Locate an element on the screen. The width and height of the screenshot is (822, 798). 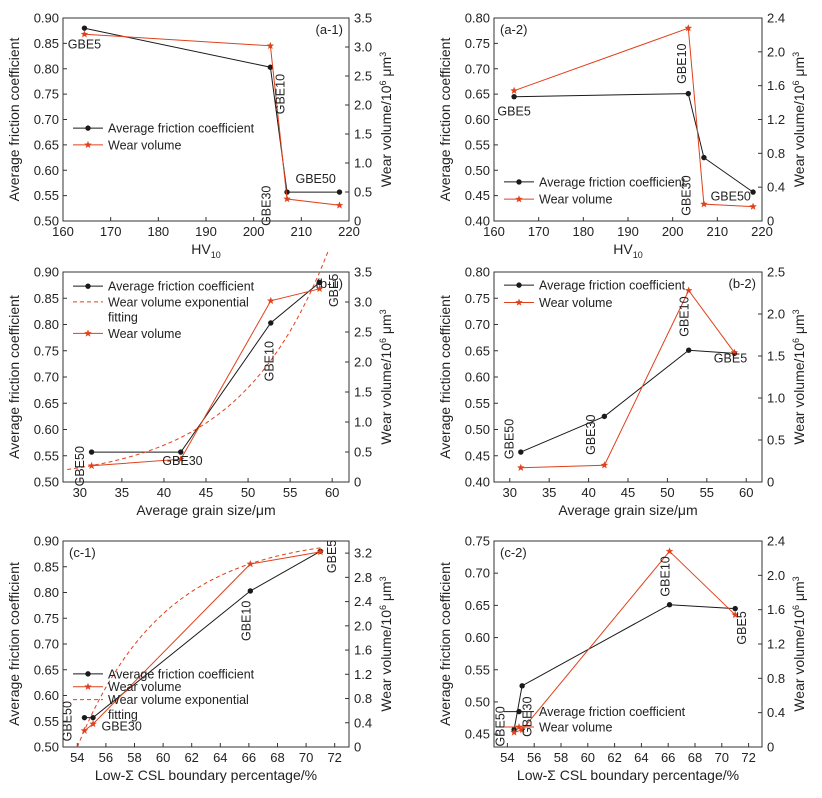
y2-axis-label: Wear volume/106 μm3 is located at coordinates (386, 119).